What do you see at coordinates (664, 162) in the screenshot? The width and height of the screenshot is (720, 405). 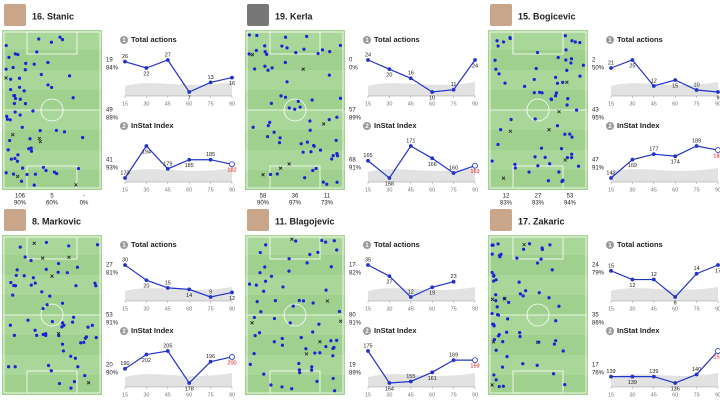 I see `line` at bounding box center [664, 162].